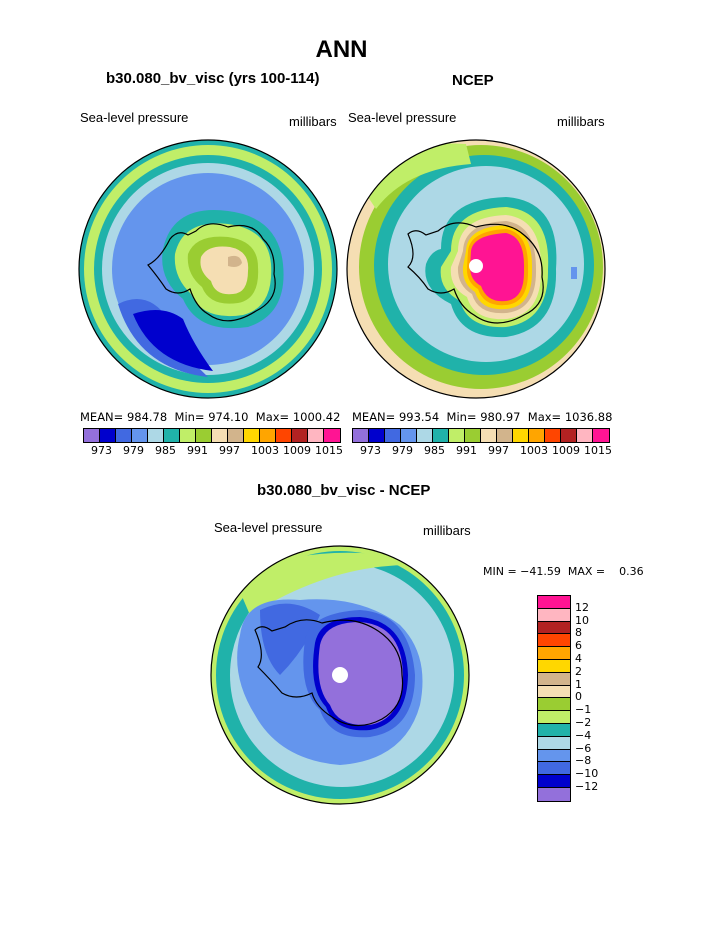  I want to click on colorbar-tick-label: −10, so click(587, 774).